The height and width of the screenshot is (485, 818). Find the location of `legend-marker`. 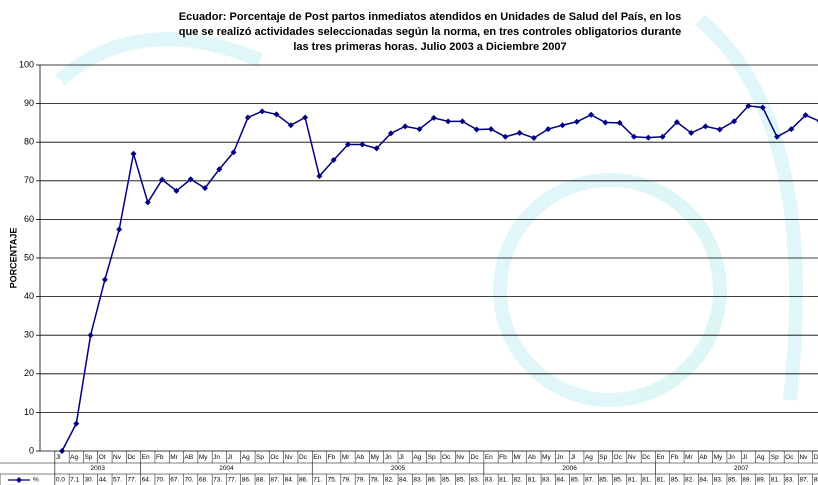

legend-marker is located at coordinates (19, 480).